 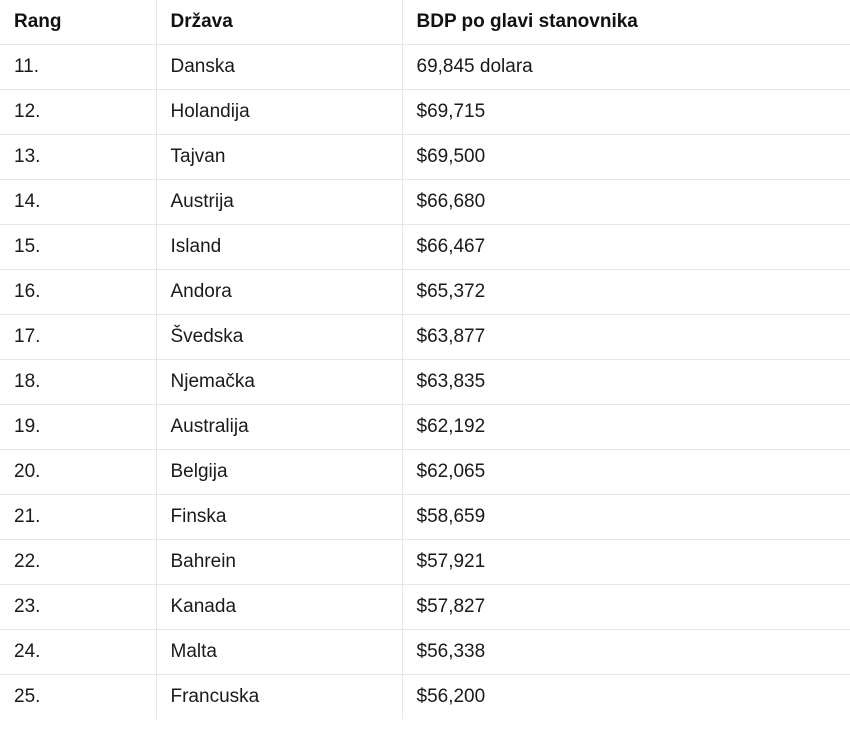 What do you see at coordinates (278, 337) in the screenshot?
I see `country-cell: Švedska` at bounding box center [278, 337].